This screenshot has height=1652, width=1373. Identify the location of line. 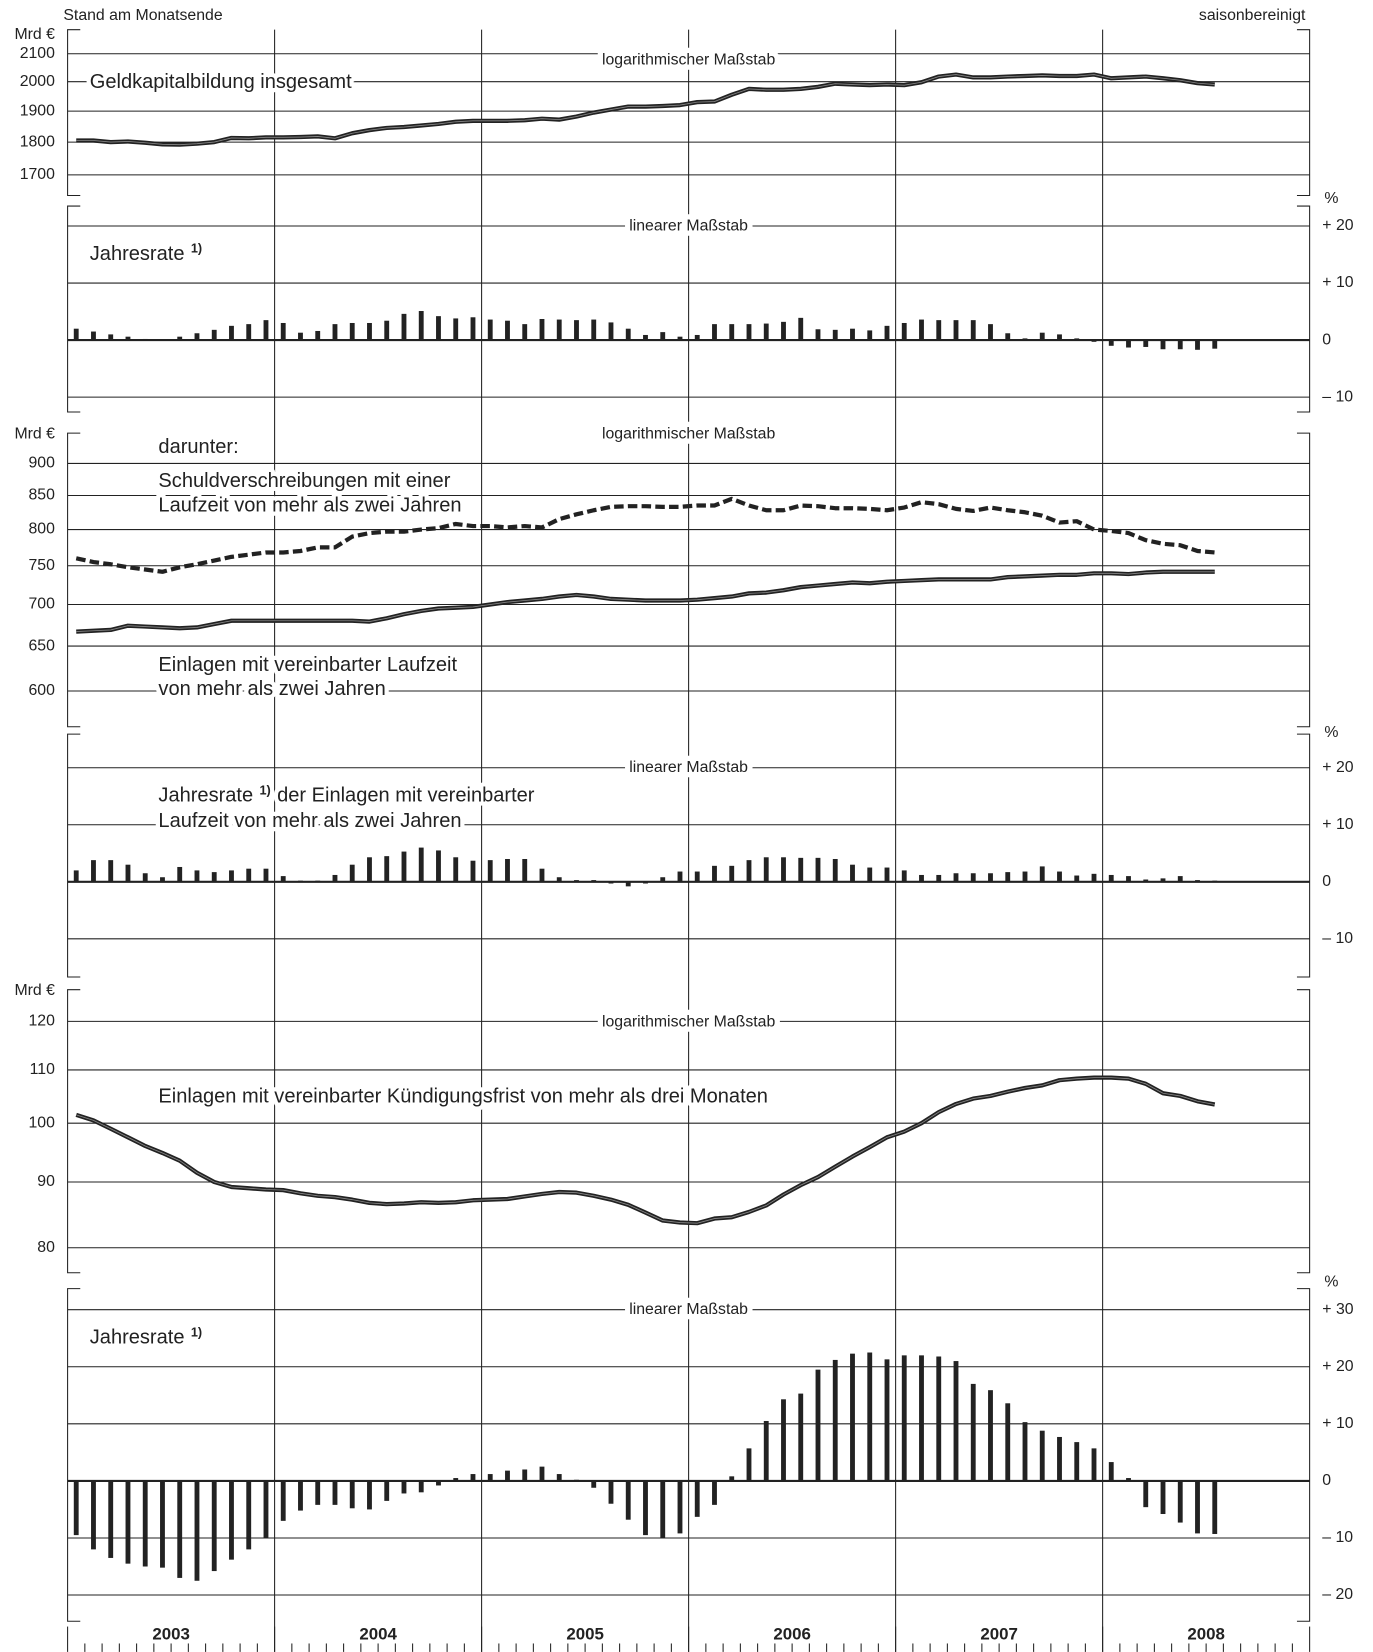
(645, 535).